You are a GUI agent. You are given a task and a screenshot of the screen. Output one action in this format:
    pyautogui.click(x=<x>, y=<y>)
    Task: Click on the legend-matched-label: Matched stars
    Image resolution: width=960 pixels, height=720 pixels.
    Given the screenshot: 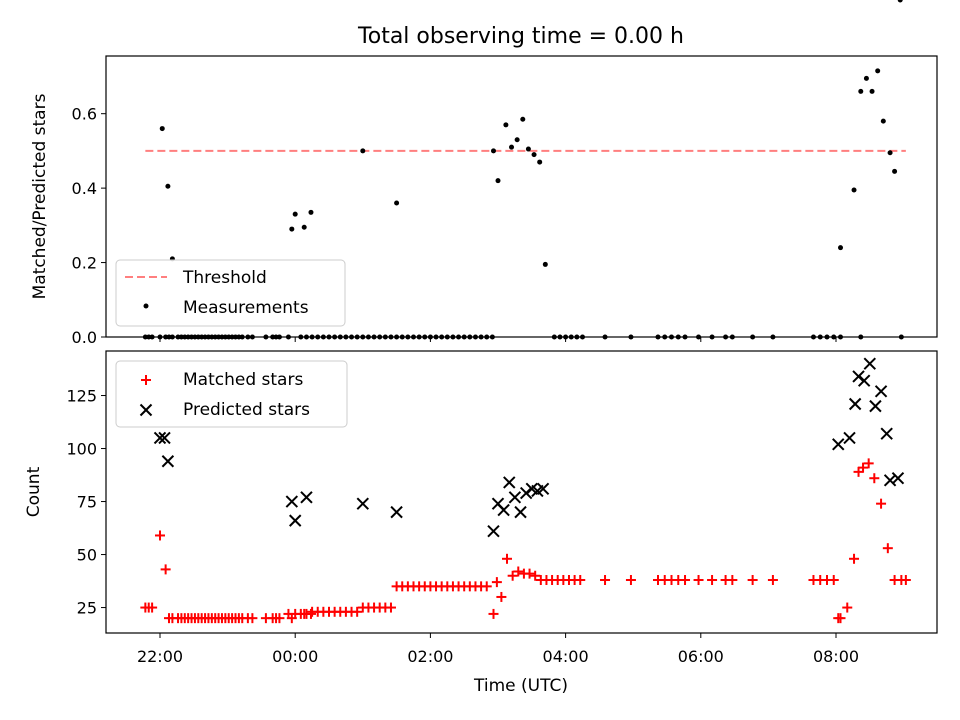 What is the action you would take?
    pyautogui.click(x=243, y=380)
    